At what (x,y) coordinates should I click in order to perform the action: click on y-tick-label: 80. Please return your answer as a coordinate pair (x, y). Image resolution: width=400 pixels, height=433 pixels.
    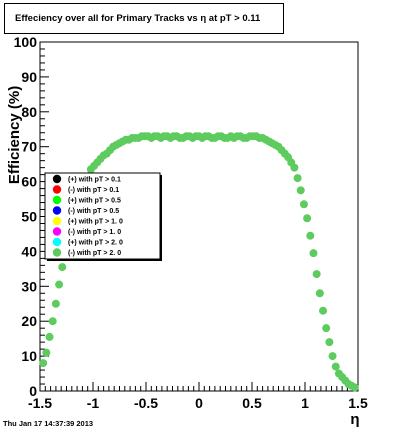
    Looking at the image, I should click on (29, 112).